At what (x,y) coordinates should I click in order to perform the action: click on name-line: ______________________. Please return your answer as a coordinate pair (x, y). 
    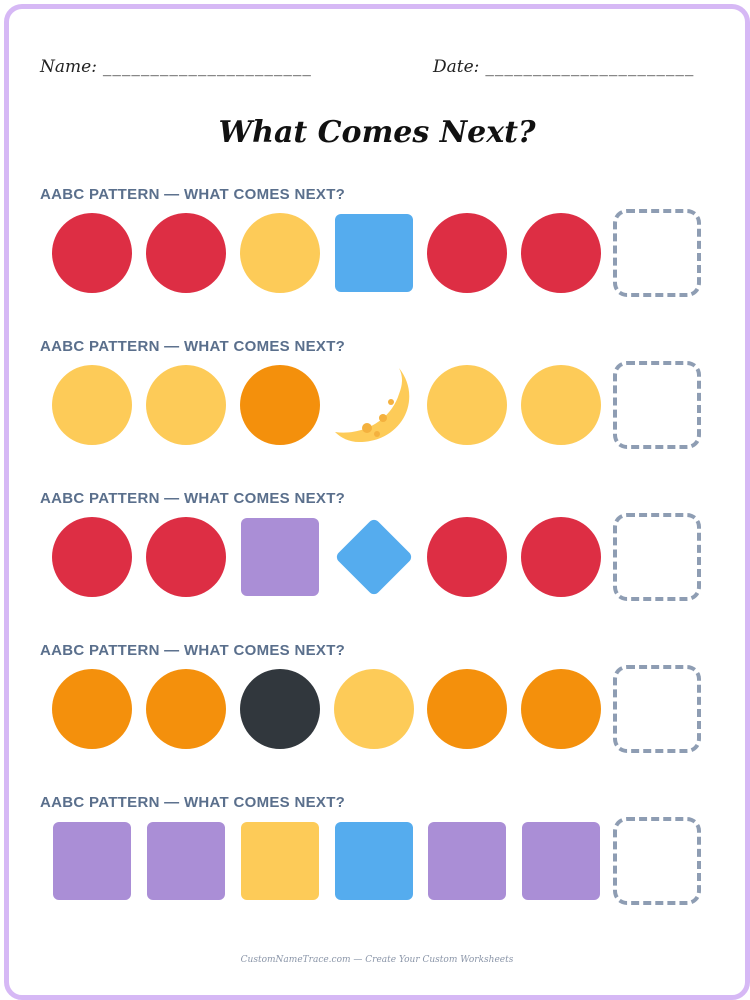
    Looking at the image, I should click on (207, 67).